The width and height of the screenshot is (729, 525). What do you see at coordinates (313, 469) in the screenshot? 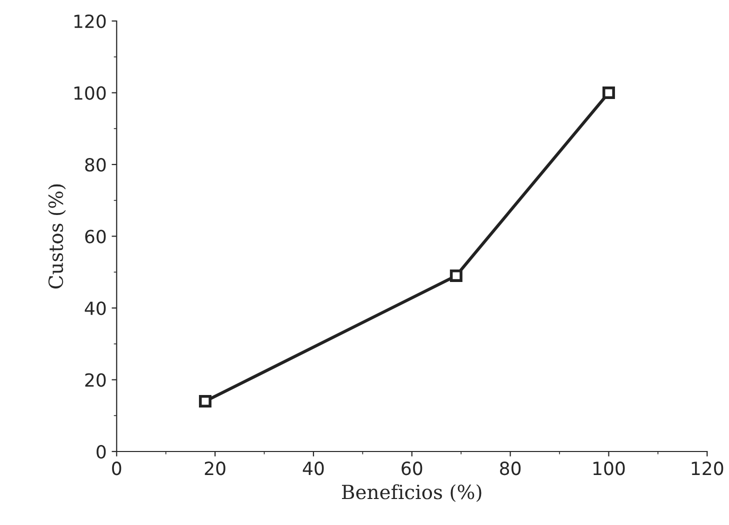
I see `x-tick-label: 40` at bounding box center [313, 469].